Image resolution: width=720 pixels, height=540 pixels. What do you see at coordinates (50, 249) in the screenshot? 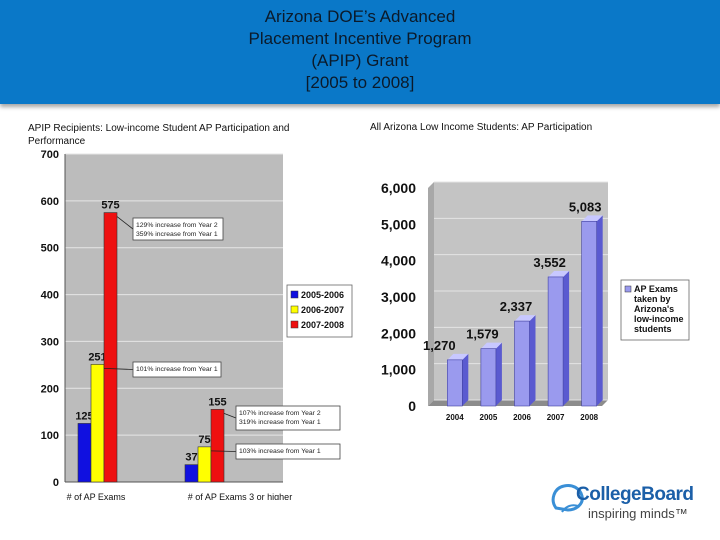
I see `y-tick-label: 500` at bounding box center [50, 249].